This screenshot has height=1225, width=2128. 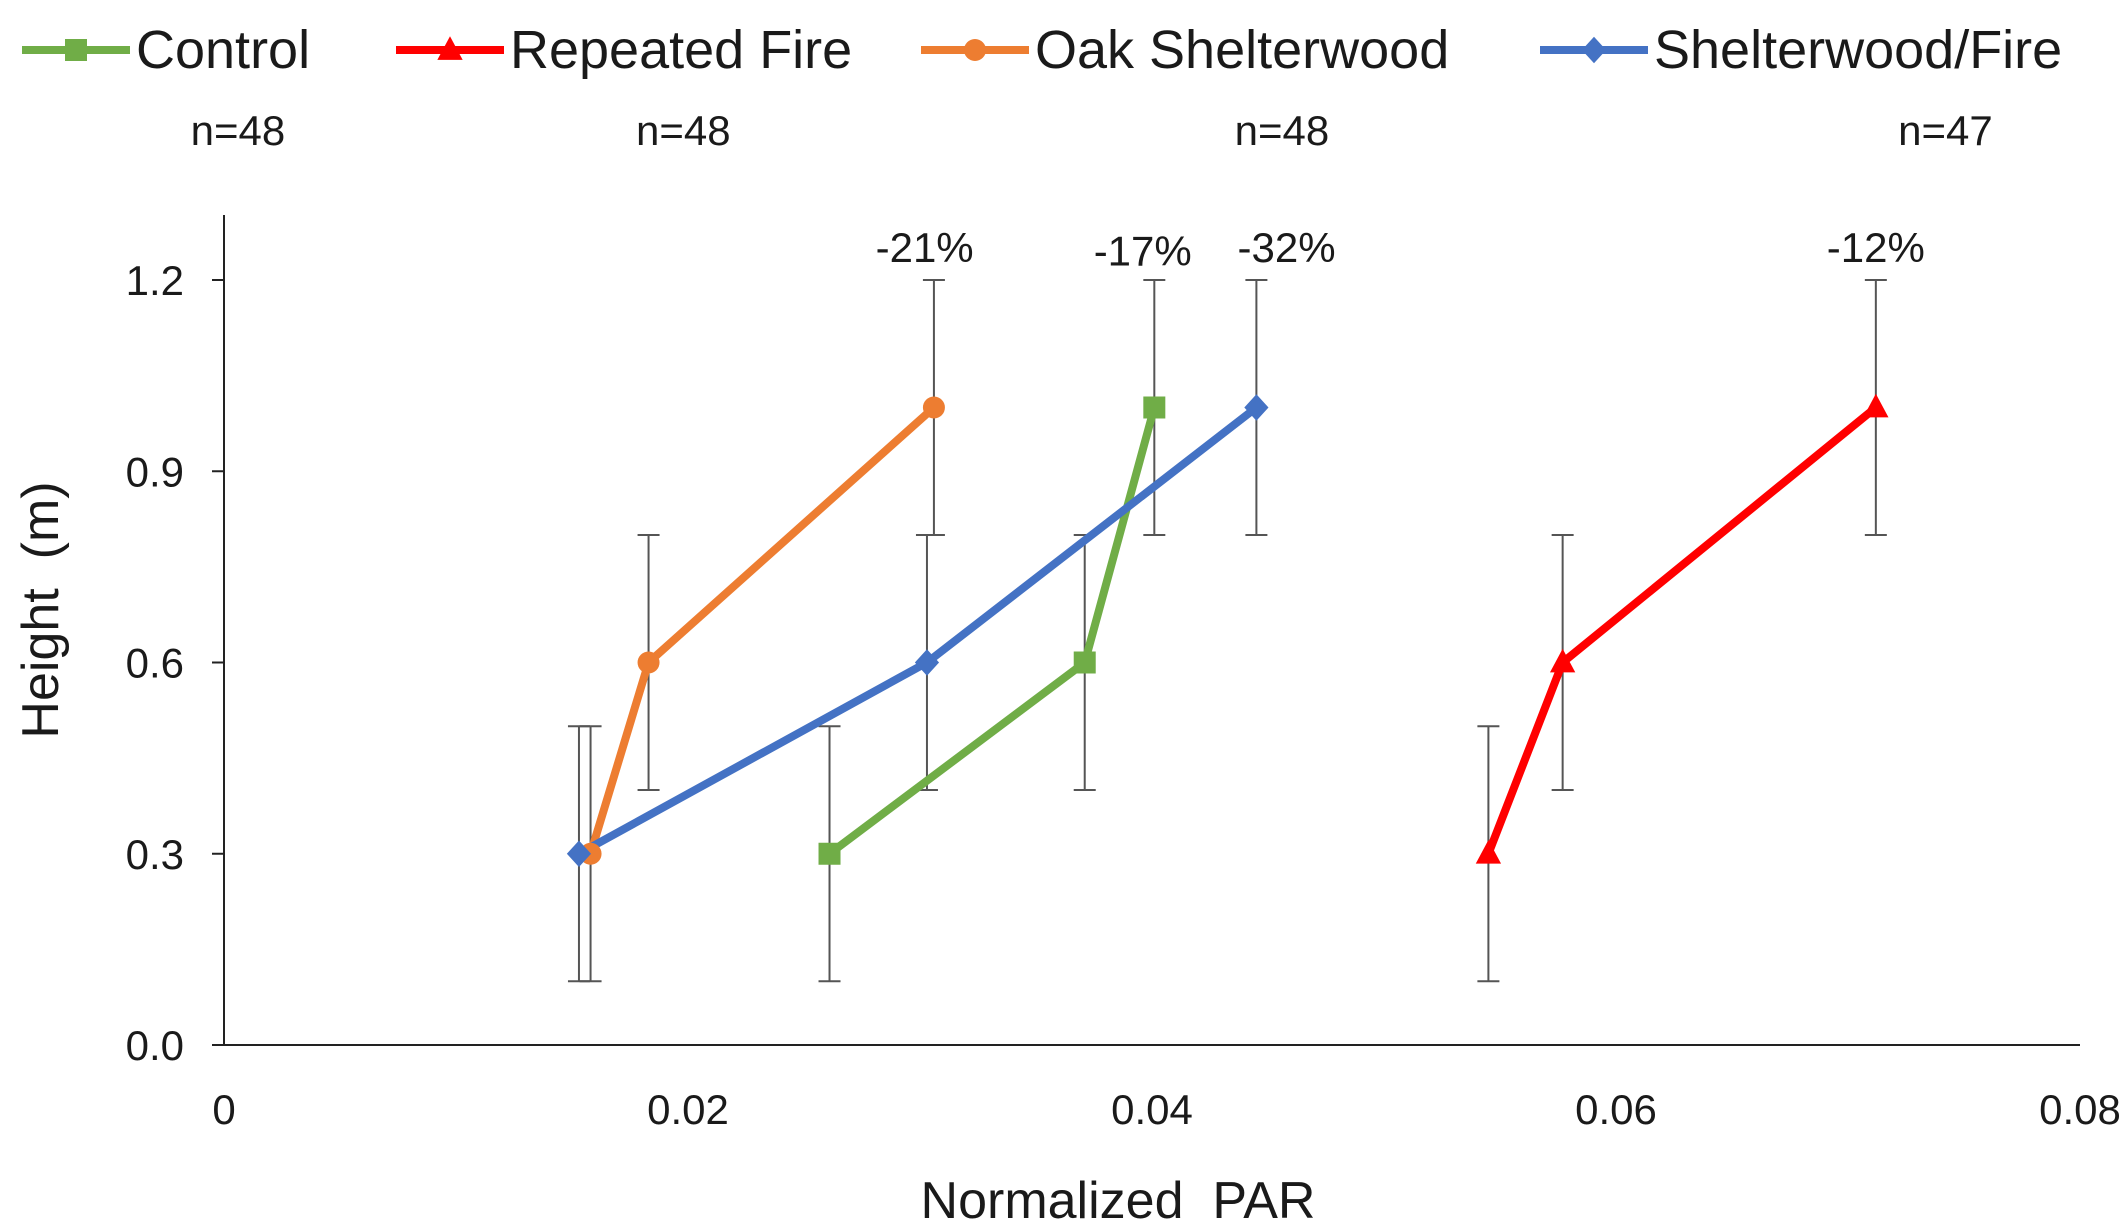 What do you see at coordinates (688, 1109) in the screenshot?
I see `x-tick-label: 0.02` at bounding box center [688, 1109].